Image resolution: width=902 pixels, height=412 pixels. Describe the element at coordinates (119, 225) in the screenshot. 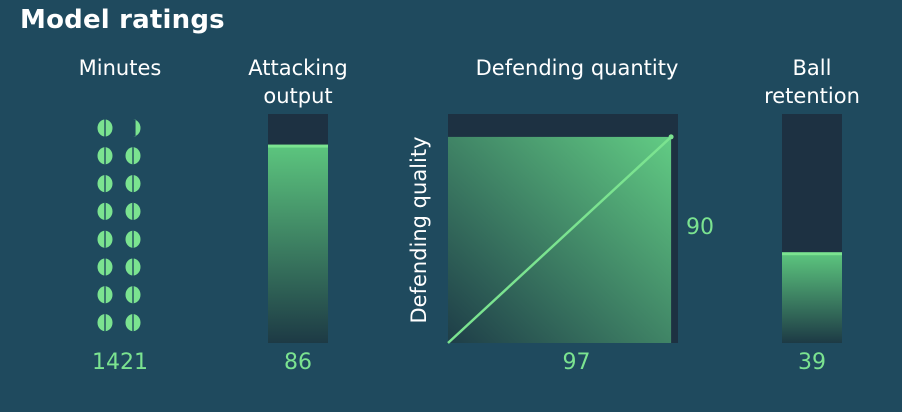

I see `minutes-waffle` at that location.